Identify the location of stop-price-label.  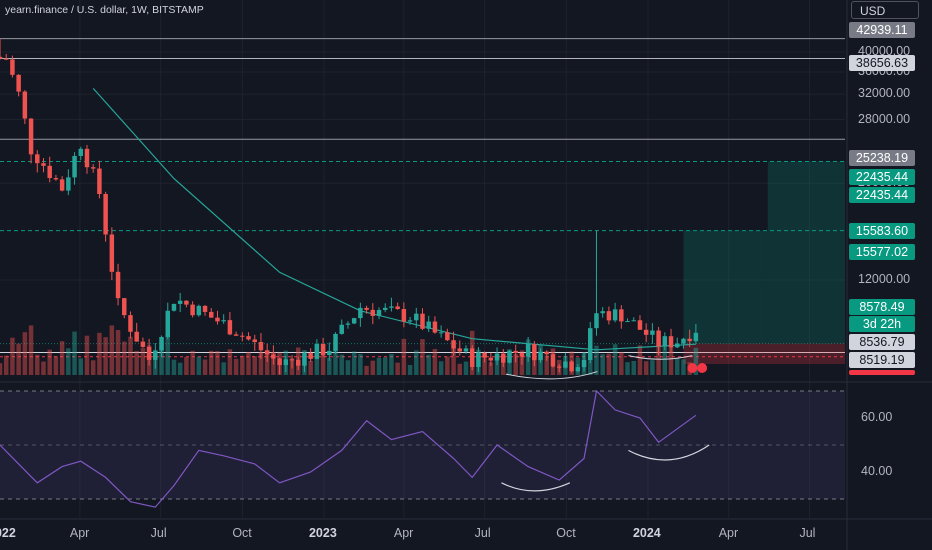
(882, 372).